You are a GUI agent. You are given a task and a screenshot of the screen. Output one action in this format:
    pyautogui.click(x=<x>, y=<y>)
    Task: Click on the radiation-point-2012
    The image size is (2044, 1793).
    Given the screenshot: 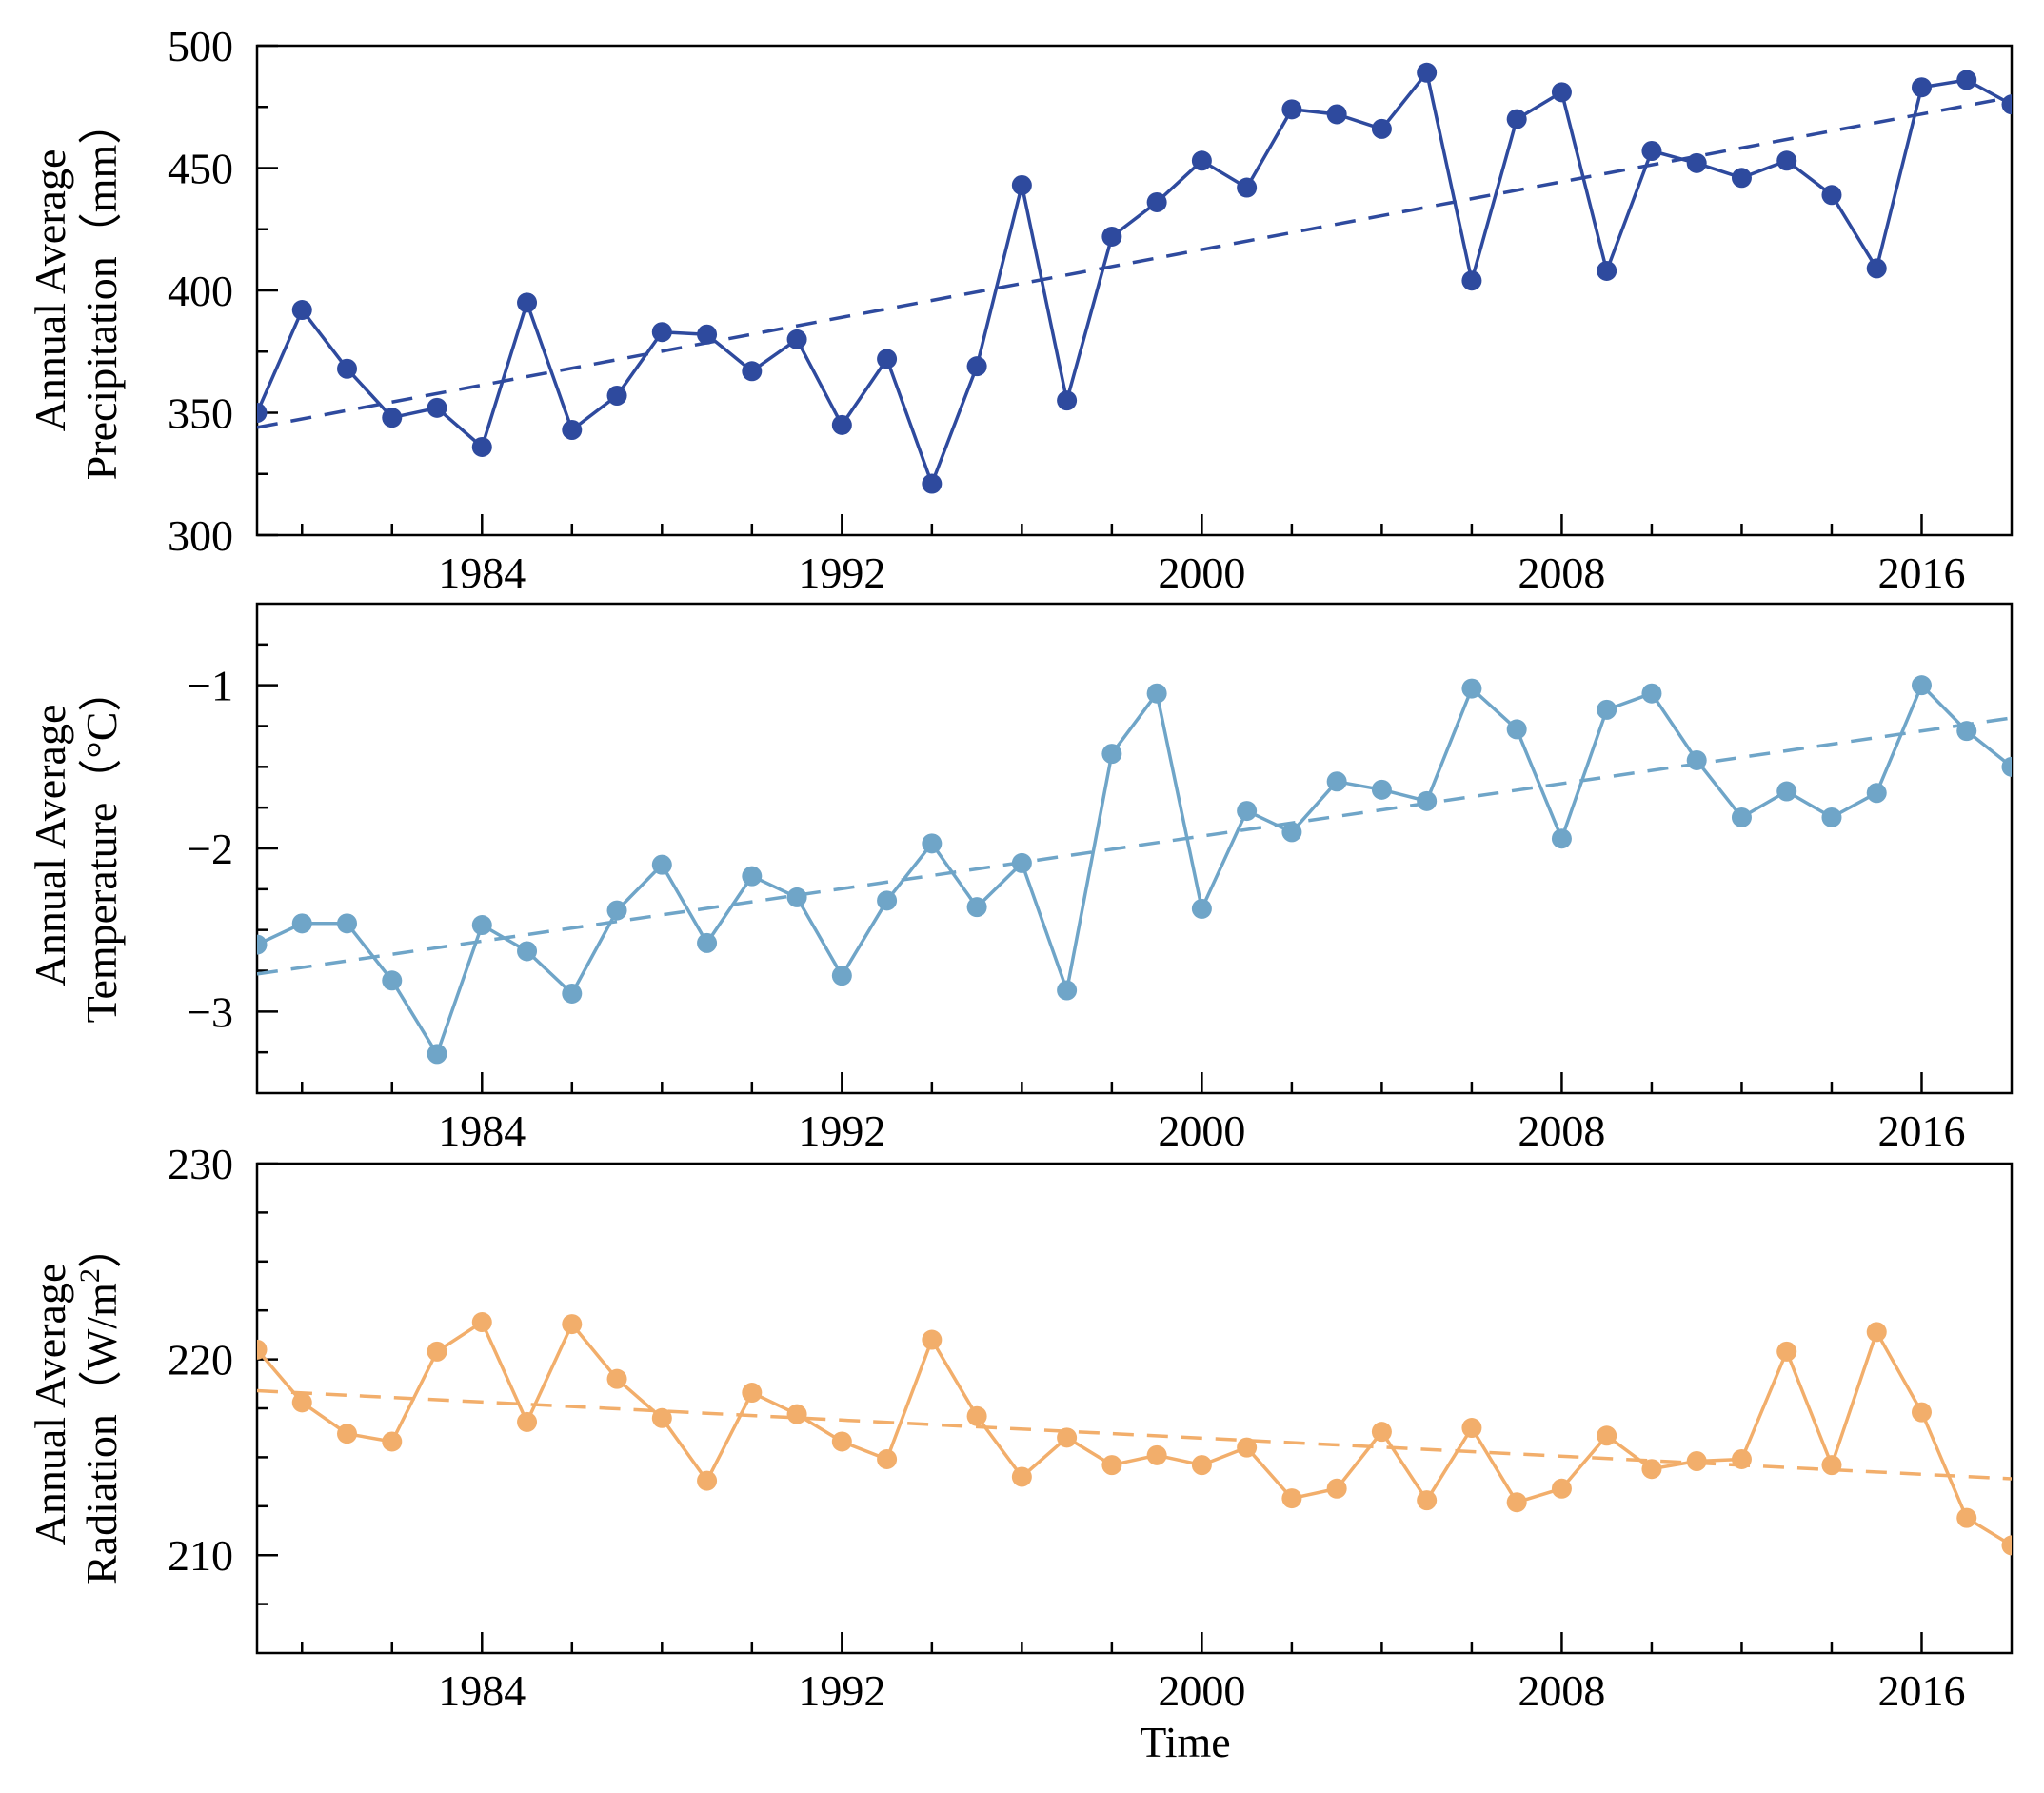 What is the action you would take?
    pyautogui.click(x=1741, y=1458)
    